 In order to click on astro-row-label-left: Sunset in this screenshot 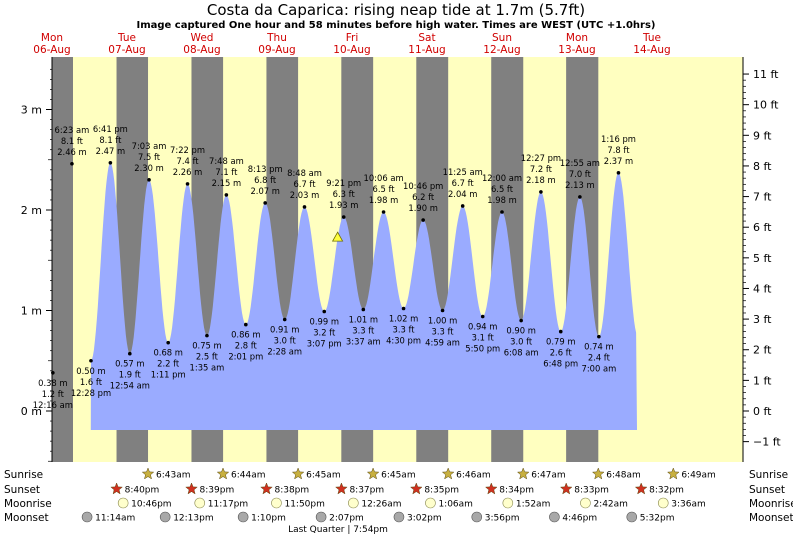, I will do `click(22, 490)`.